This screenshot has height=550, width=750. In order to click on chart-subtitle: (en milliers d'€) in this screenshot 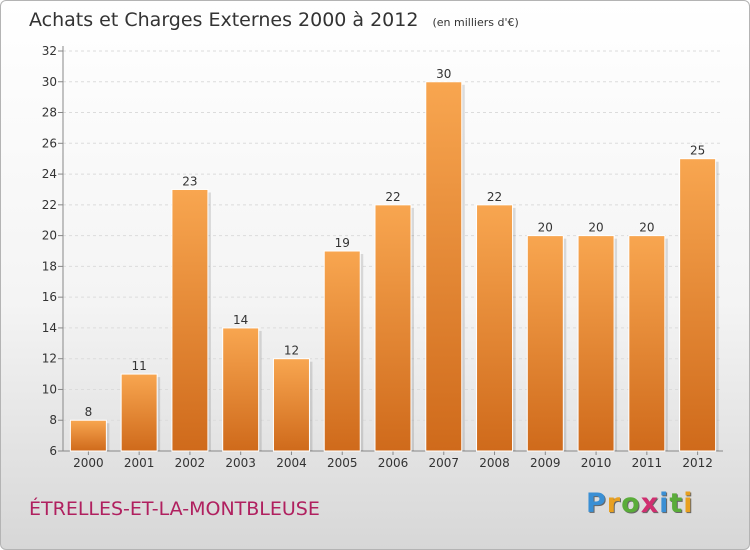, I will do `click(475, 22)`.